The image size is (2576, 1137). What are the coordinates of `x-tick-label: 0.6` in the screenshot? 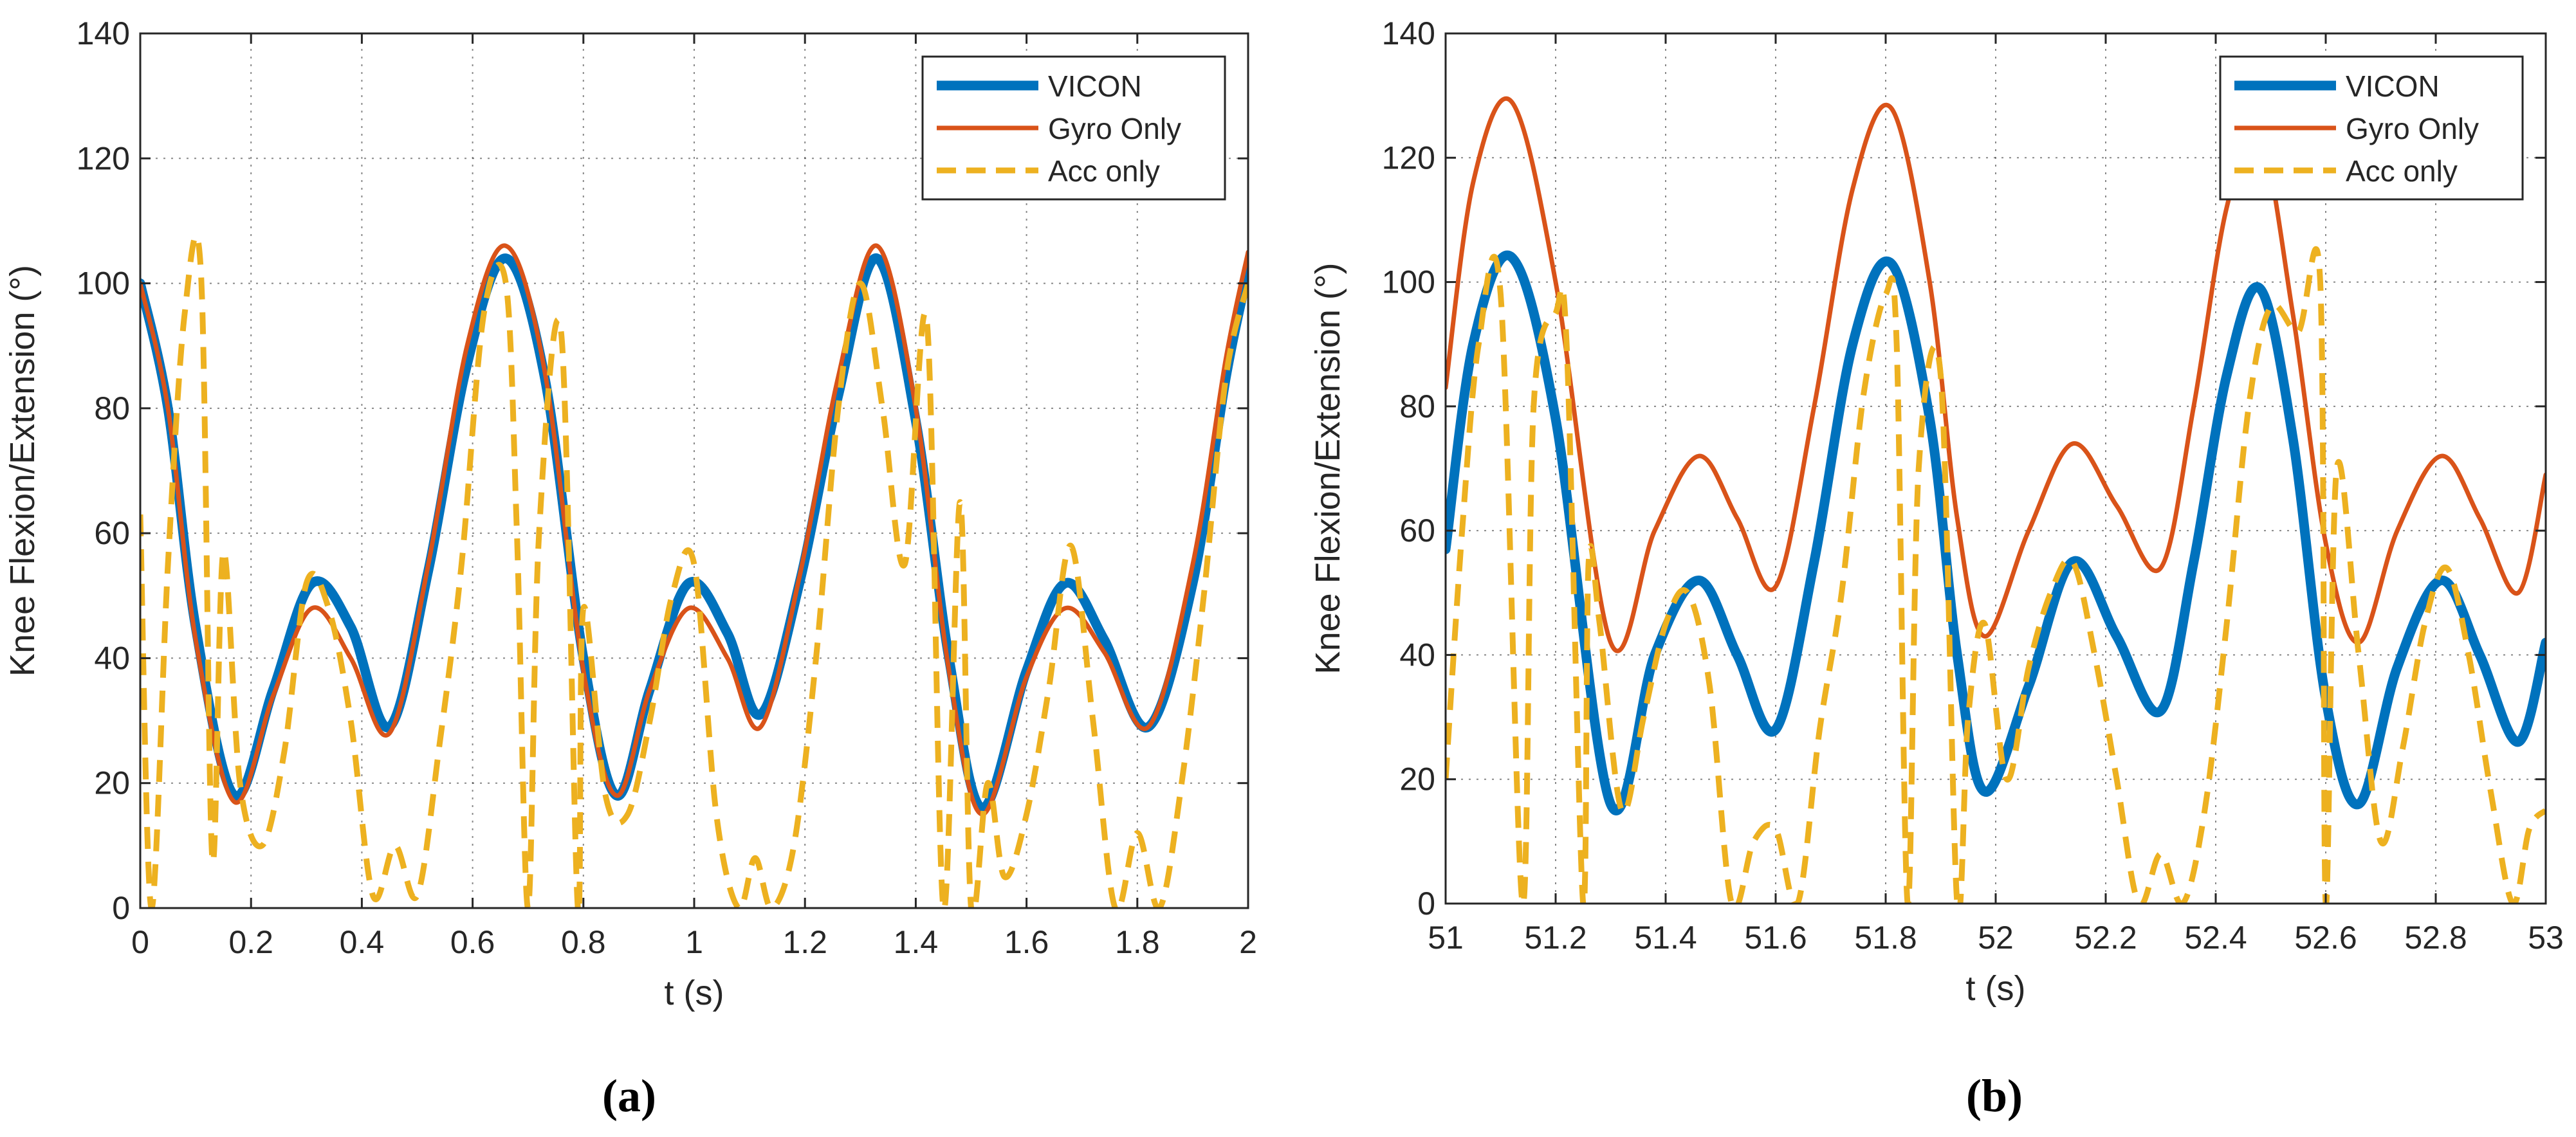 It's located at (472, 942).